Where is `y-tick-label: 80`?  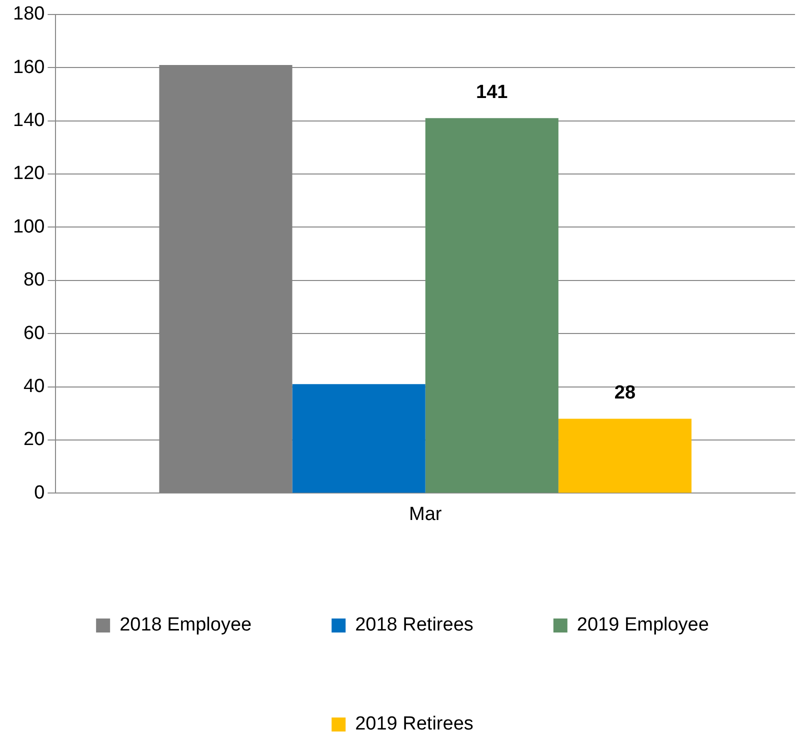 y-tick-label: 80 is located at coordinates (34, 280).